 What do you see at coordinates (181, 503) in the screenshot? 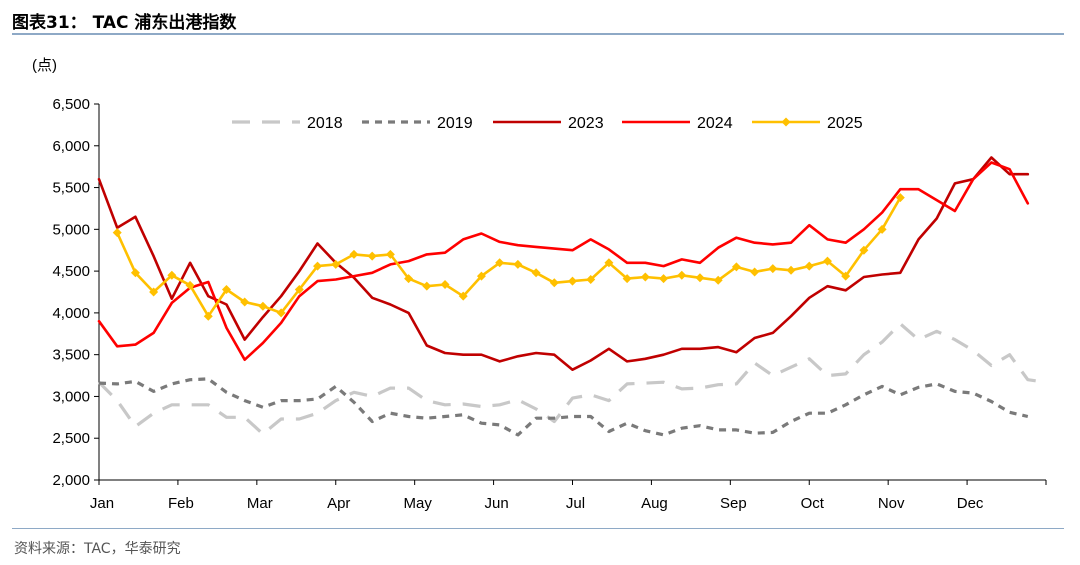
I see `x-tick-label: Feb` at bounding box center [181, 503].